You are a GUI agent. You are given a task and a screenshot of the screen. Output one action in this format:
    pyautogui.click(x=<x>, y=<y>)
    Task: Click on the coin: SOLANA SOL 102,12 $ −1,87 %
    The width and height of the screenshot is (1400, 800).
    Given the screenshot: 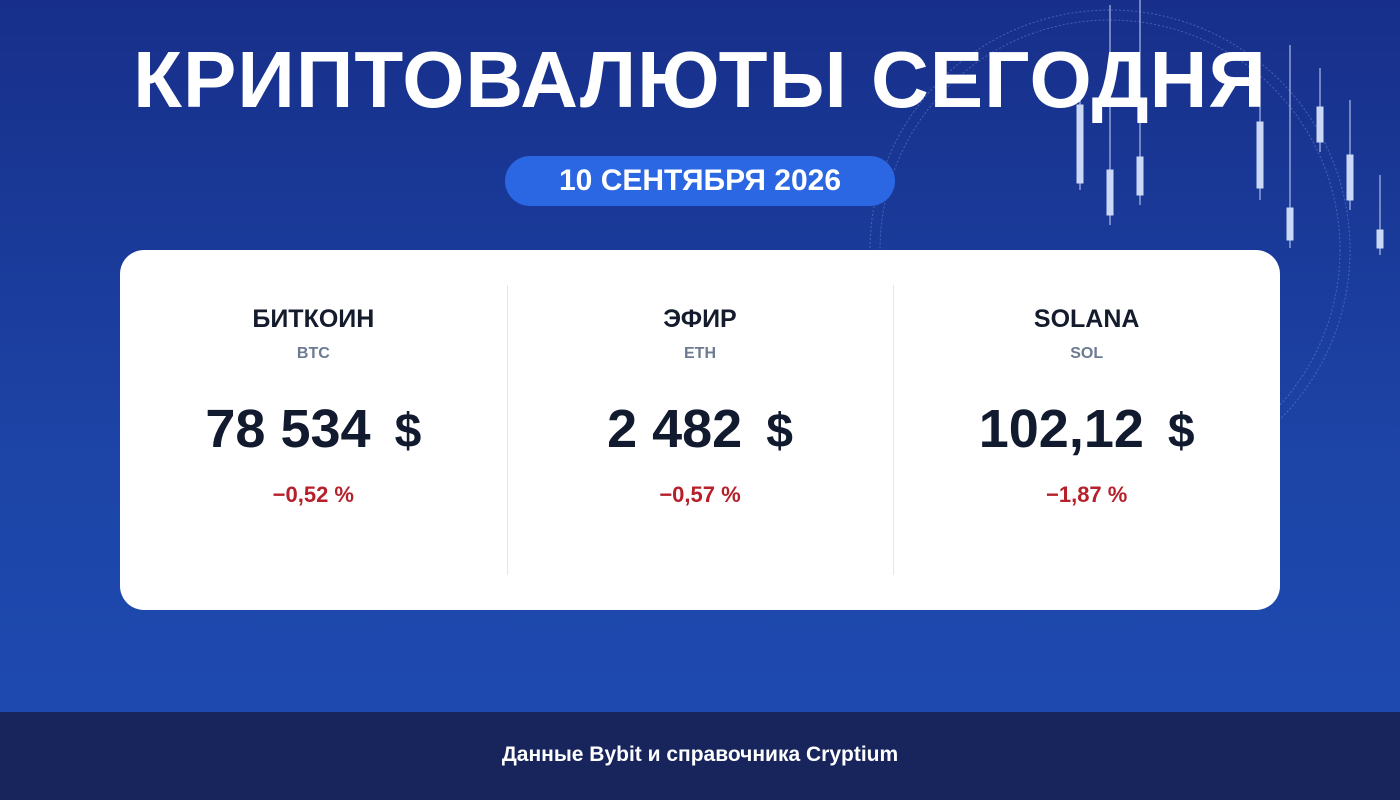 What is the action you would take?
    pyautogui.click(x=1086, y=430)
    